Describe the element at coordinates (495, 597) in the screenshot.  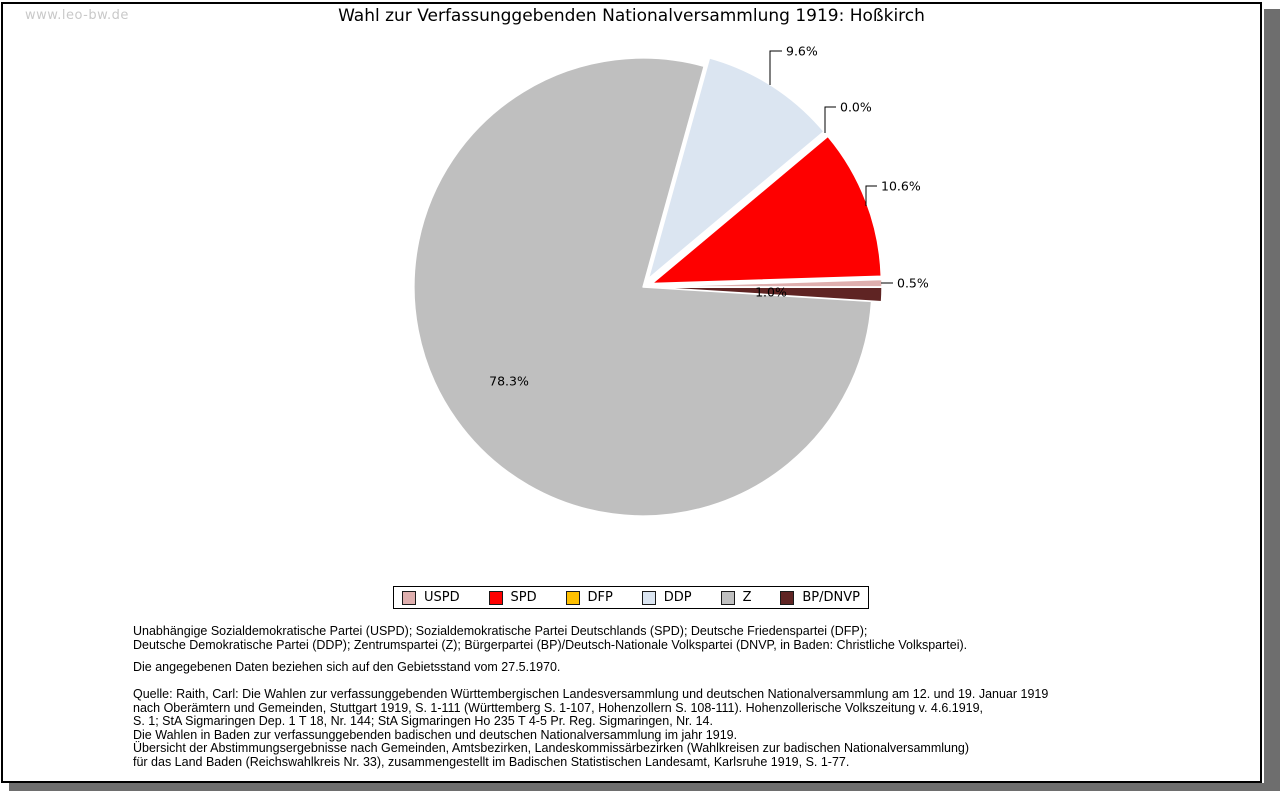
I see `legend-swatch-SPD` at that location.